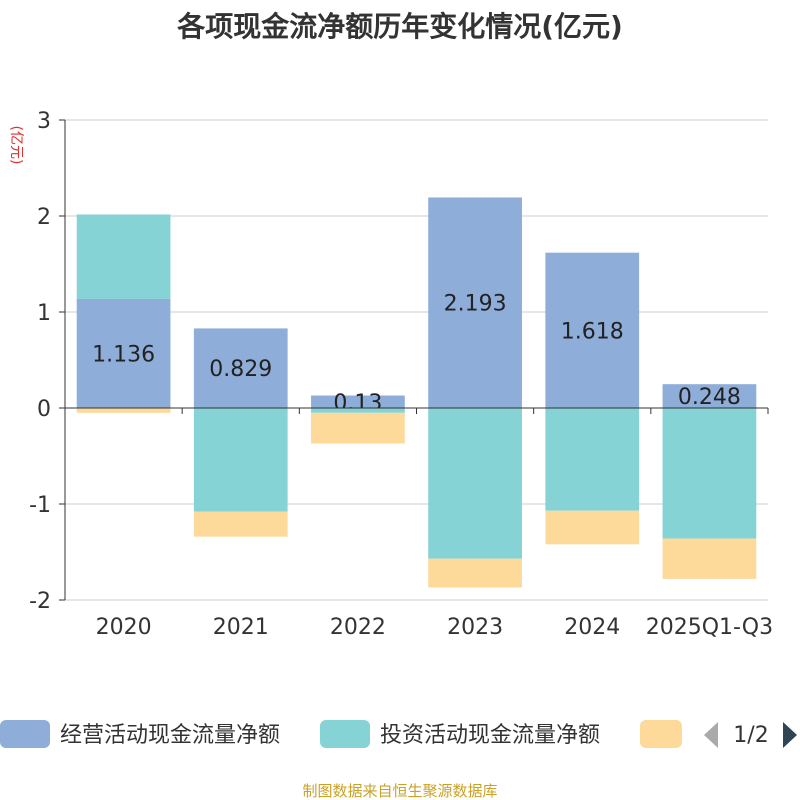  I want to click on x-tick-label: 2023, so click(475, 627).